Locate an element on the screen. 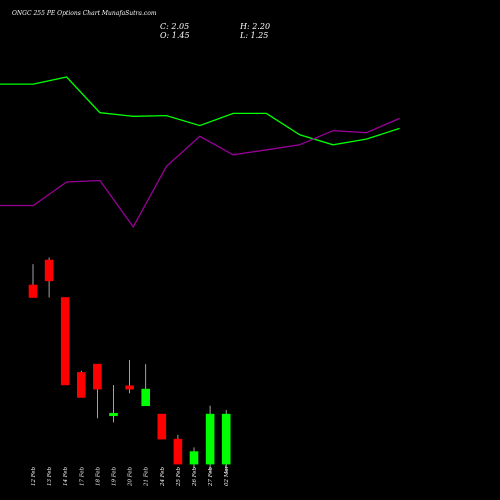 This screenshot has height=500, width=500. x-tick-label: 21 Feb is located at coordinates (147, 476).